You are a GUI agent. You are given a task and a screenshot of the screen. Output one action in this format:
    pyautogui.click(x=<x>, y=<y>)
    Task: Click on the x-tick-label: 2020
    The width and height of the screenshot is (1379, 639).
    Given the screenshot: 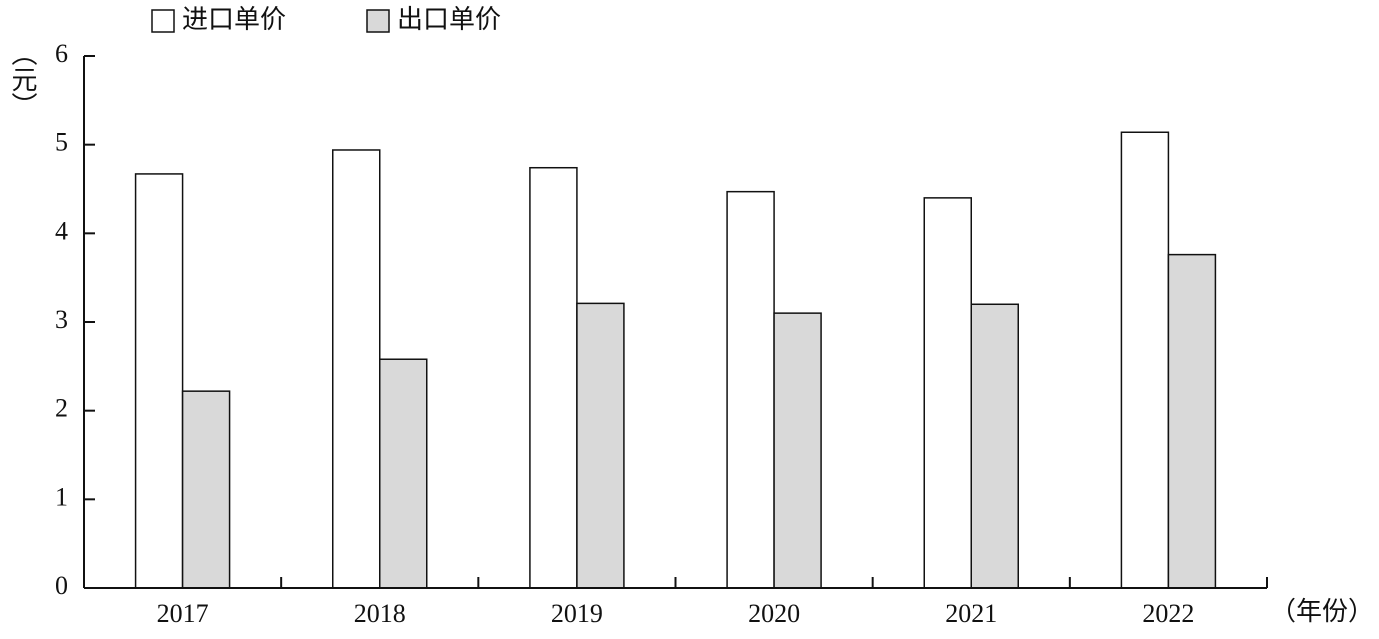 What is the action you would take?
    pyautogui.click(x=774, y=613)
    